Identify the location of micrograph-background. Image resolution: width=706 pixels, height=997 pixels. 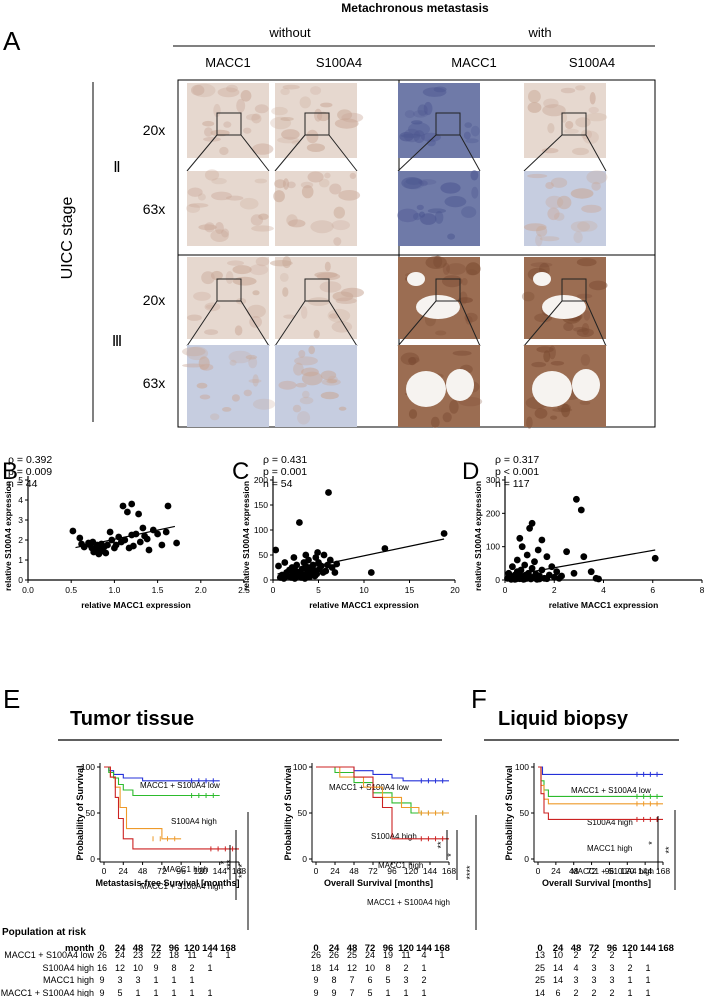
(228, 120).